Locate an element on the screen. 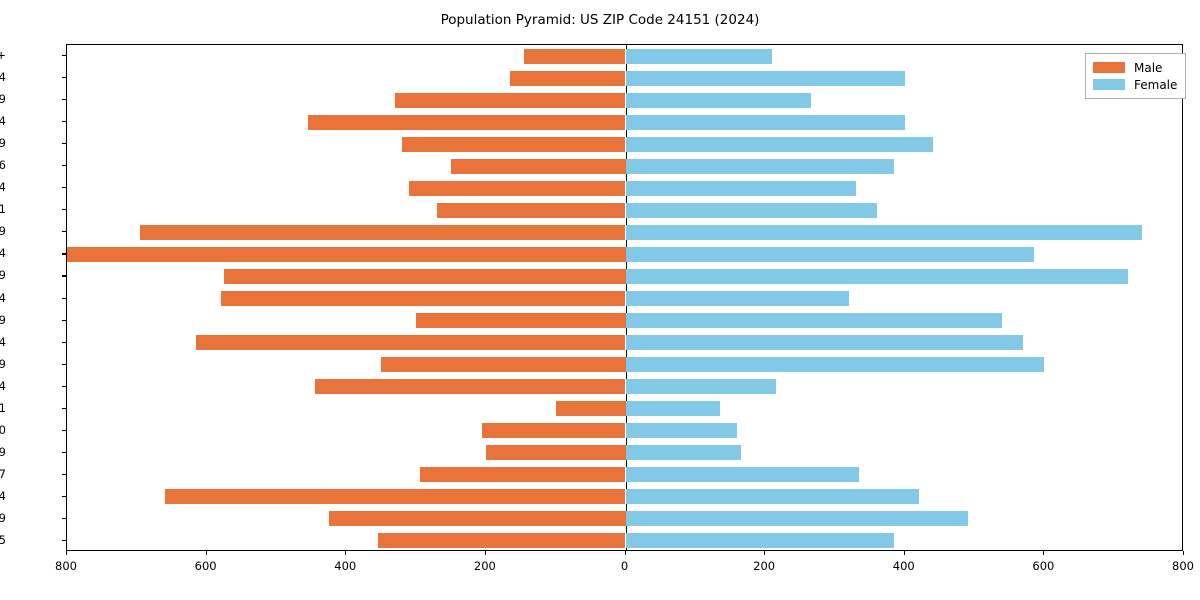 The height and width of the screenshot is (600, 1200). y-axis-label-35-39: 35-39 is located at coordinates (3, 319).